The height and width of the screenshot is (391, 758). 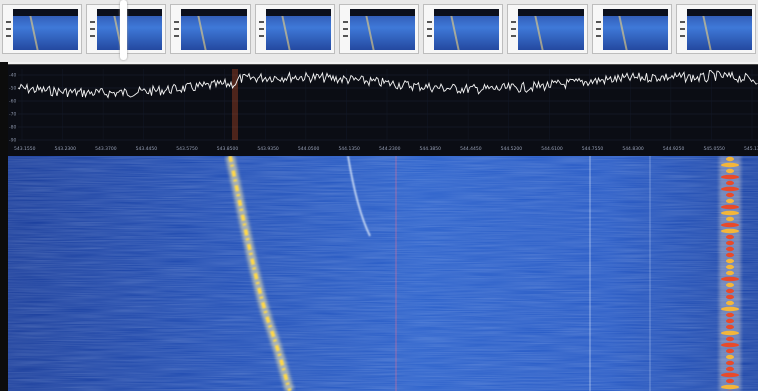 What do you see at coordinates (12, 89) in the screenshot?
I see `db-label: -50` at bounding box center [12, 89].